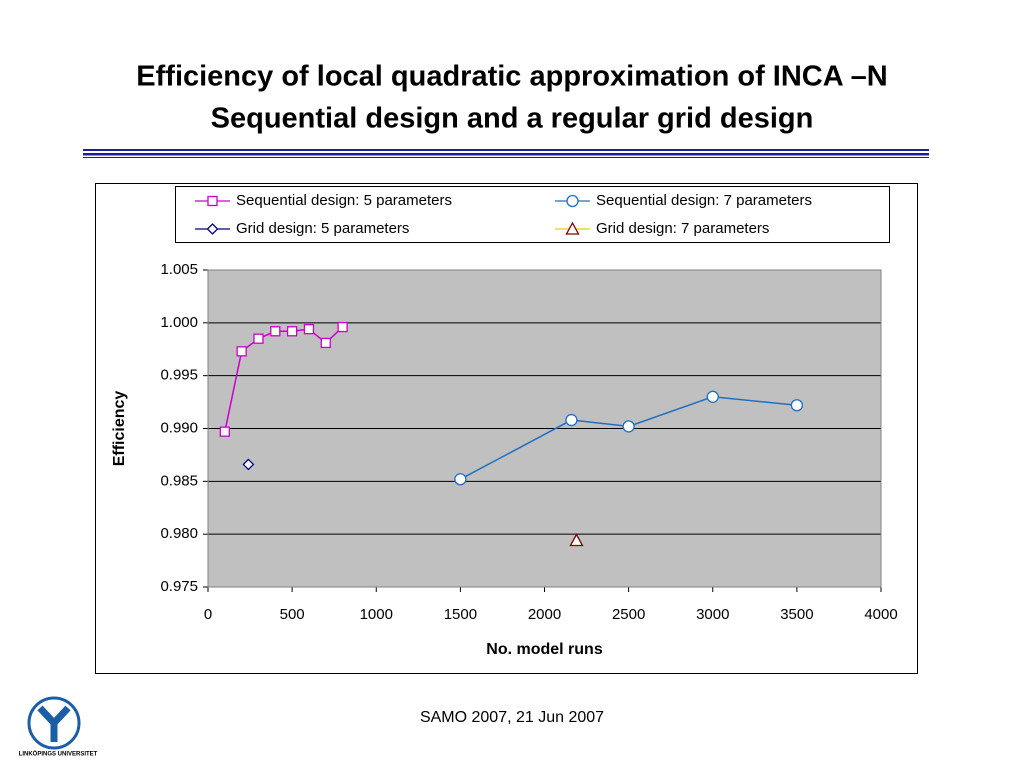  Describe the element at coordinates (179, 586) in the screenshot. I see `y-tick-label: 0.975` at that location.